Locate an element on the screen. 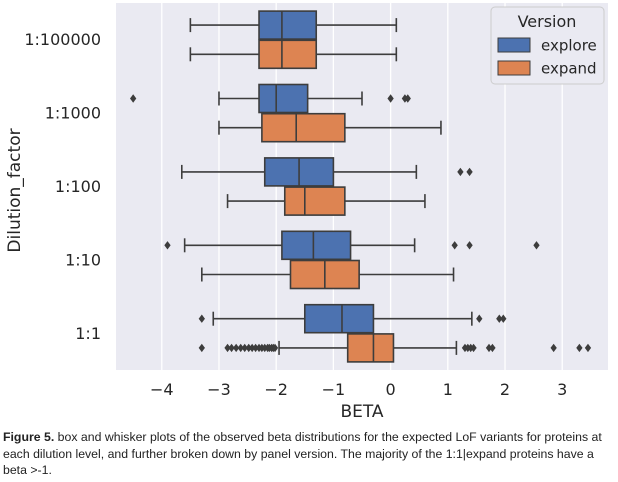 The height and width of the screenshot is (482, 618). legend-label-explore: explore is located at coordinates (569, 46).